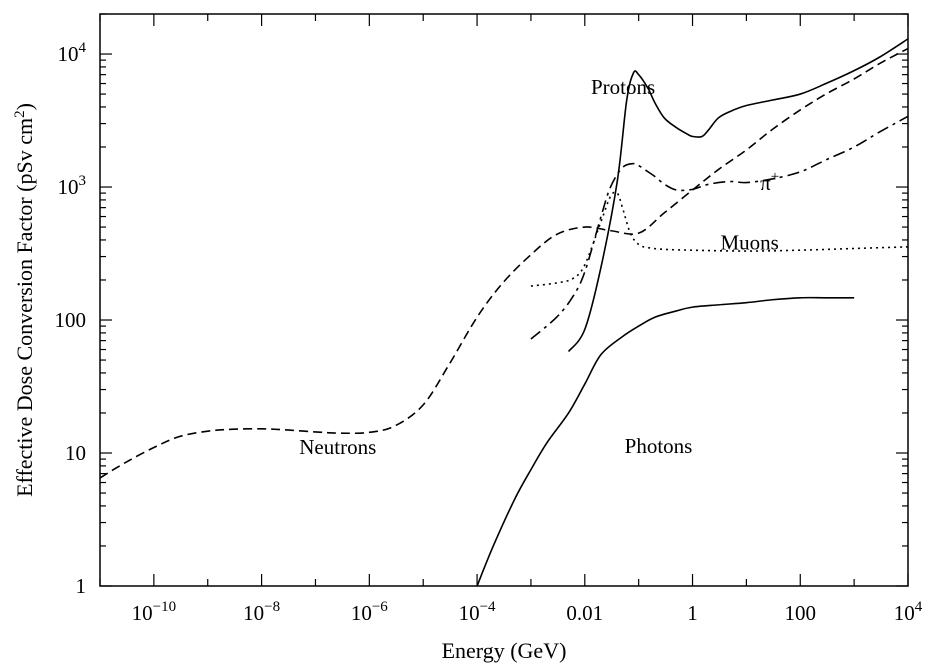 This screenshot has width=930, height=666. What do you see at coordinates (908, 612) in the screenshot?
I see `x-tick-label: 10⁴` at bounding box center [908, 612].